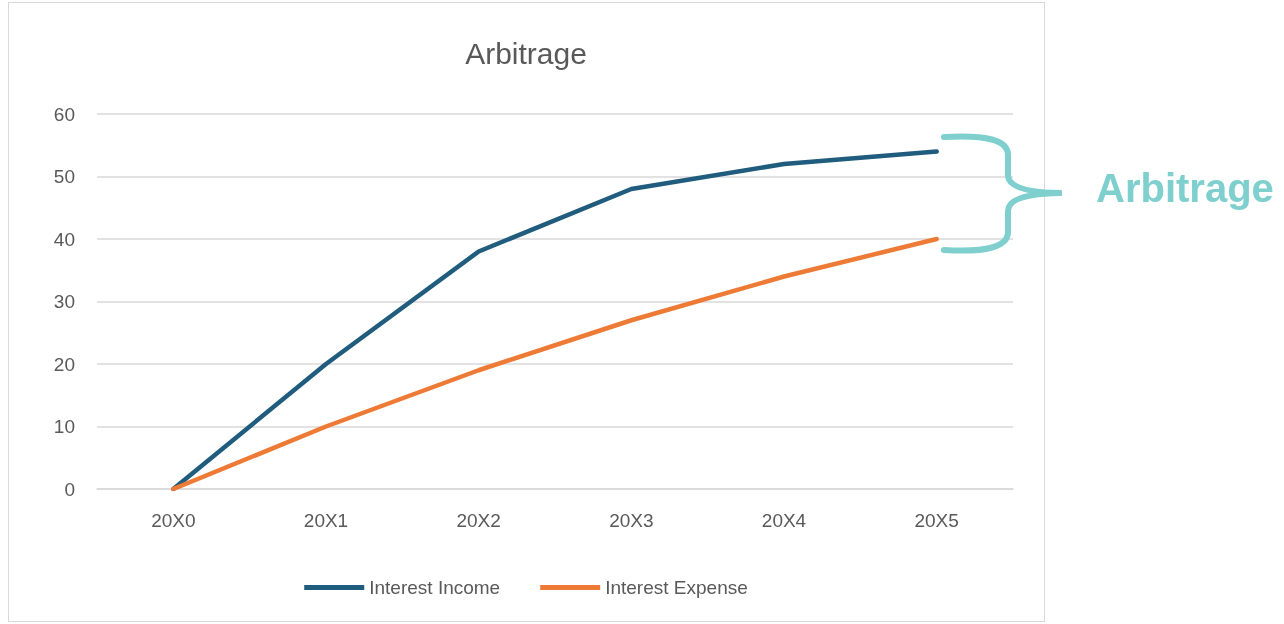  What do you see at coordinates (1185, 188) in the screenshot?
I see `text: Arbitrage` at bounding box center [1185, 188].